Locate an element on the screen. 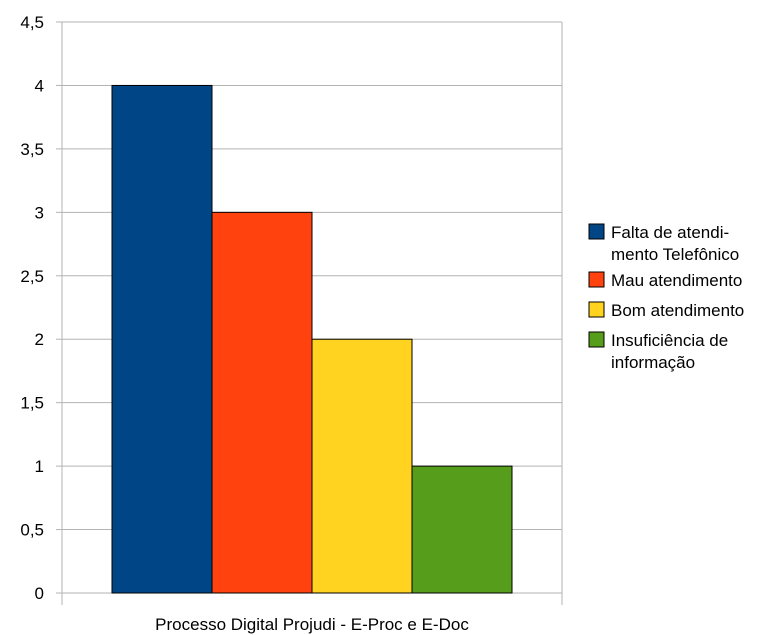 This screenshot has width=778, height=635. legend-label-line: informação is located at coordinates (653, 362).